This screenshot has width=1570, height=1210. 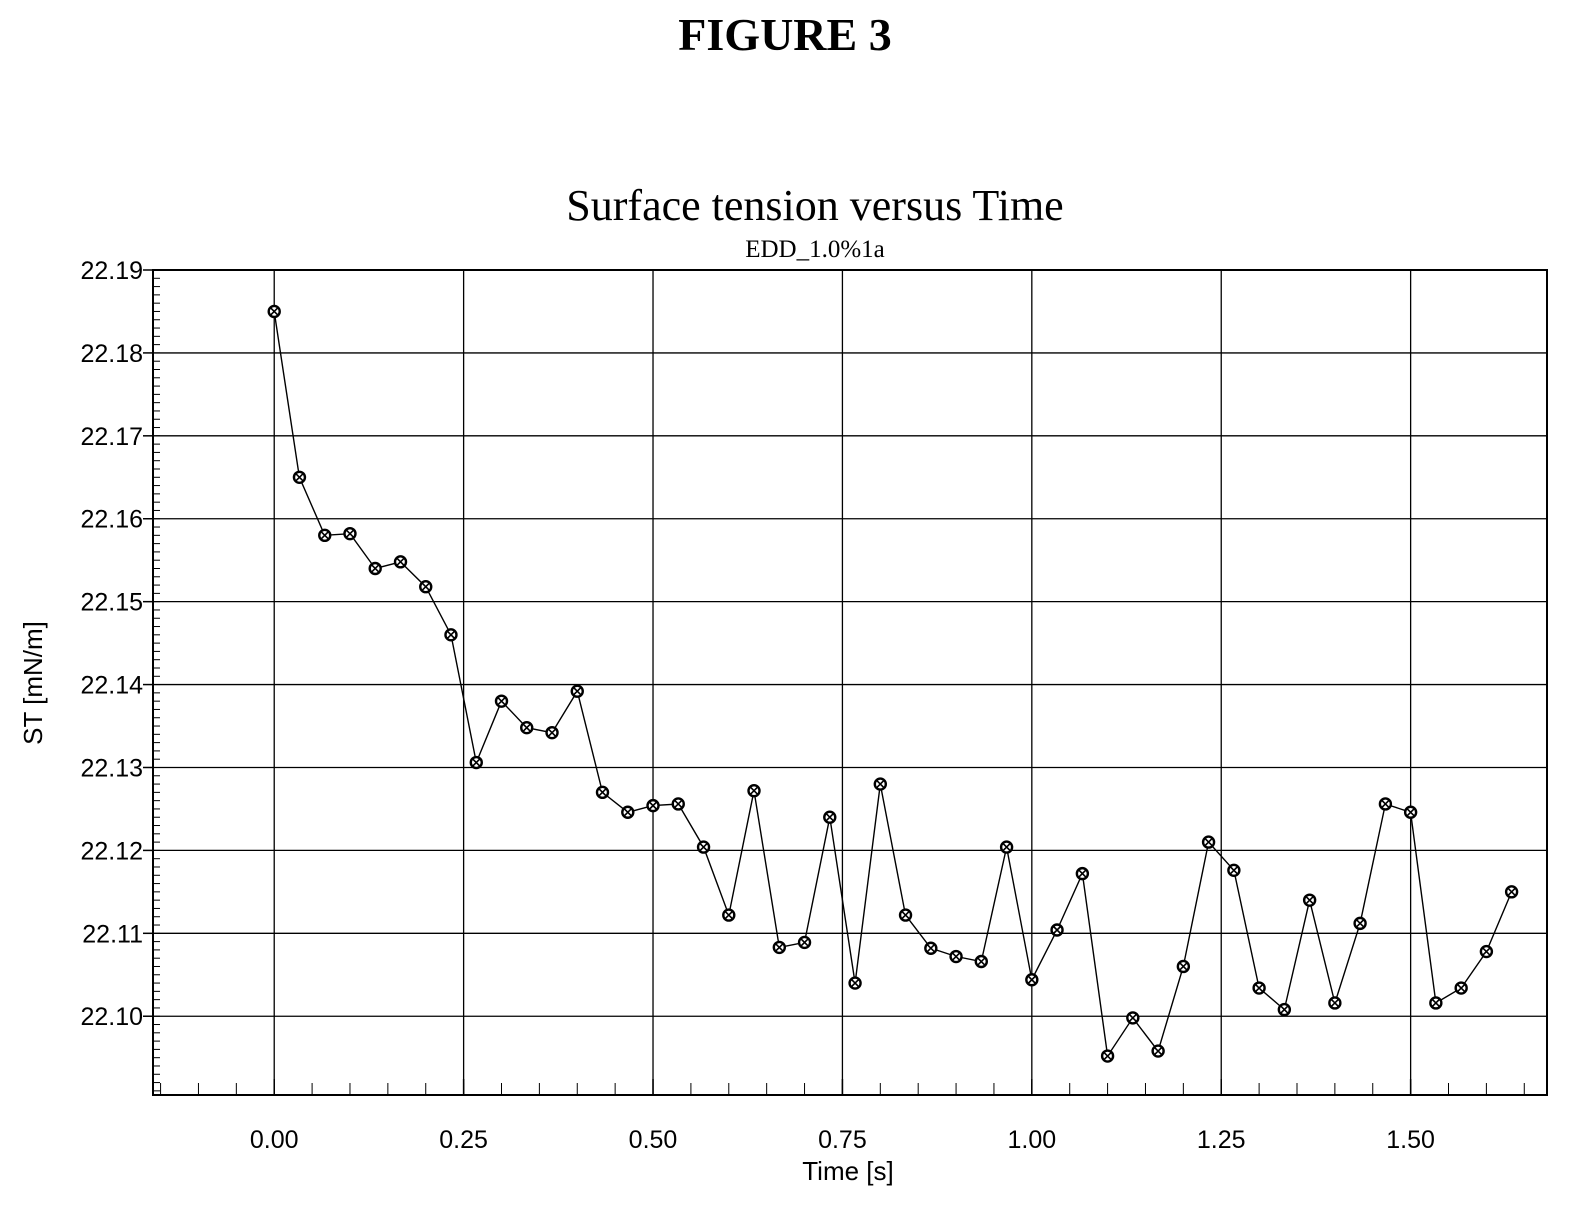 What do you see at coordinates (842, 1140) in the screenshot?
I see `x-tick-label: 0.75` at bounding box center [842, 1140].